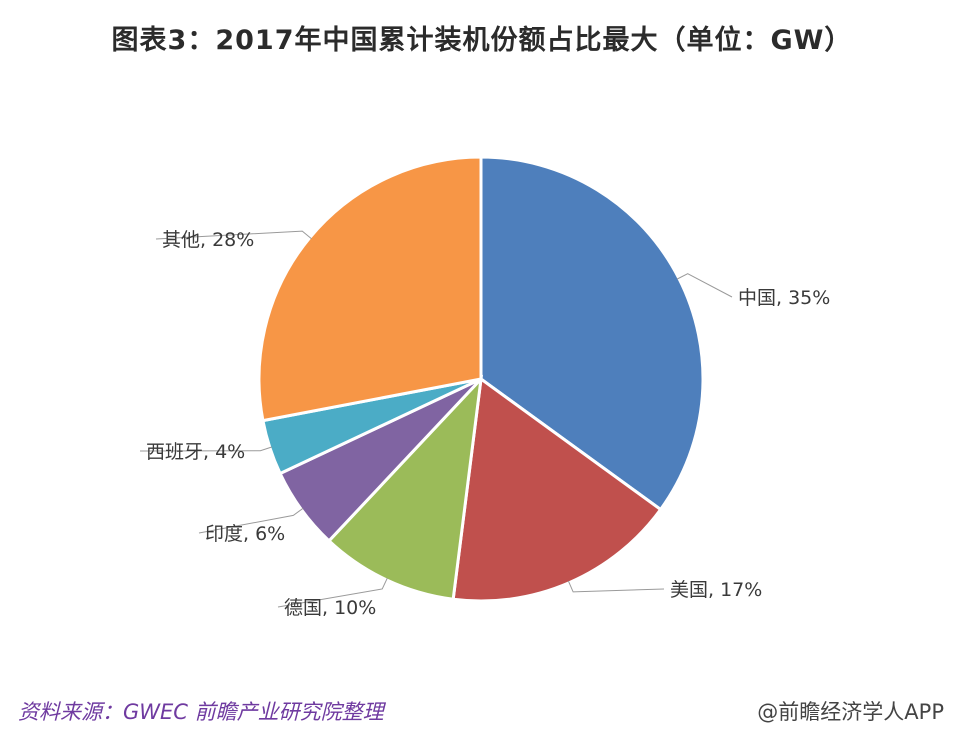  Describe the element at coordinates (482, 40) in the screenshot. I see `chart-title: 图表3：2017年中国累计装机份额占比最大（单位：GW）` at that location.